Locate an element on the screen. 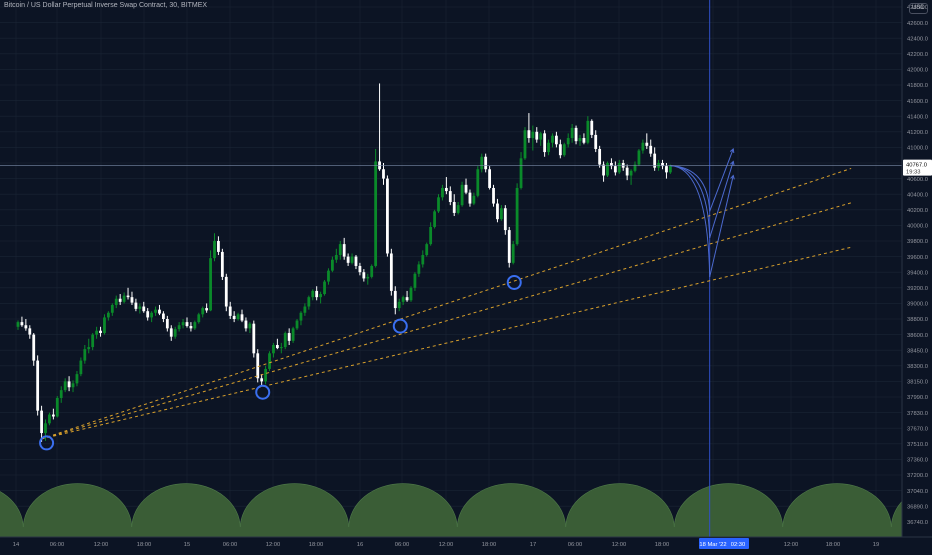 The image size is (932, 555). price-tick-label: 39400.0 is located at coordinates (917, 273).